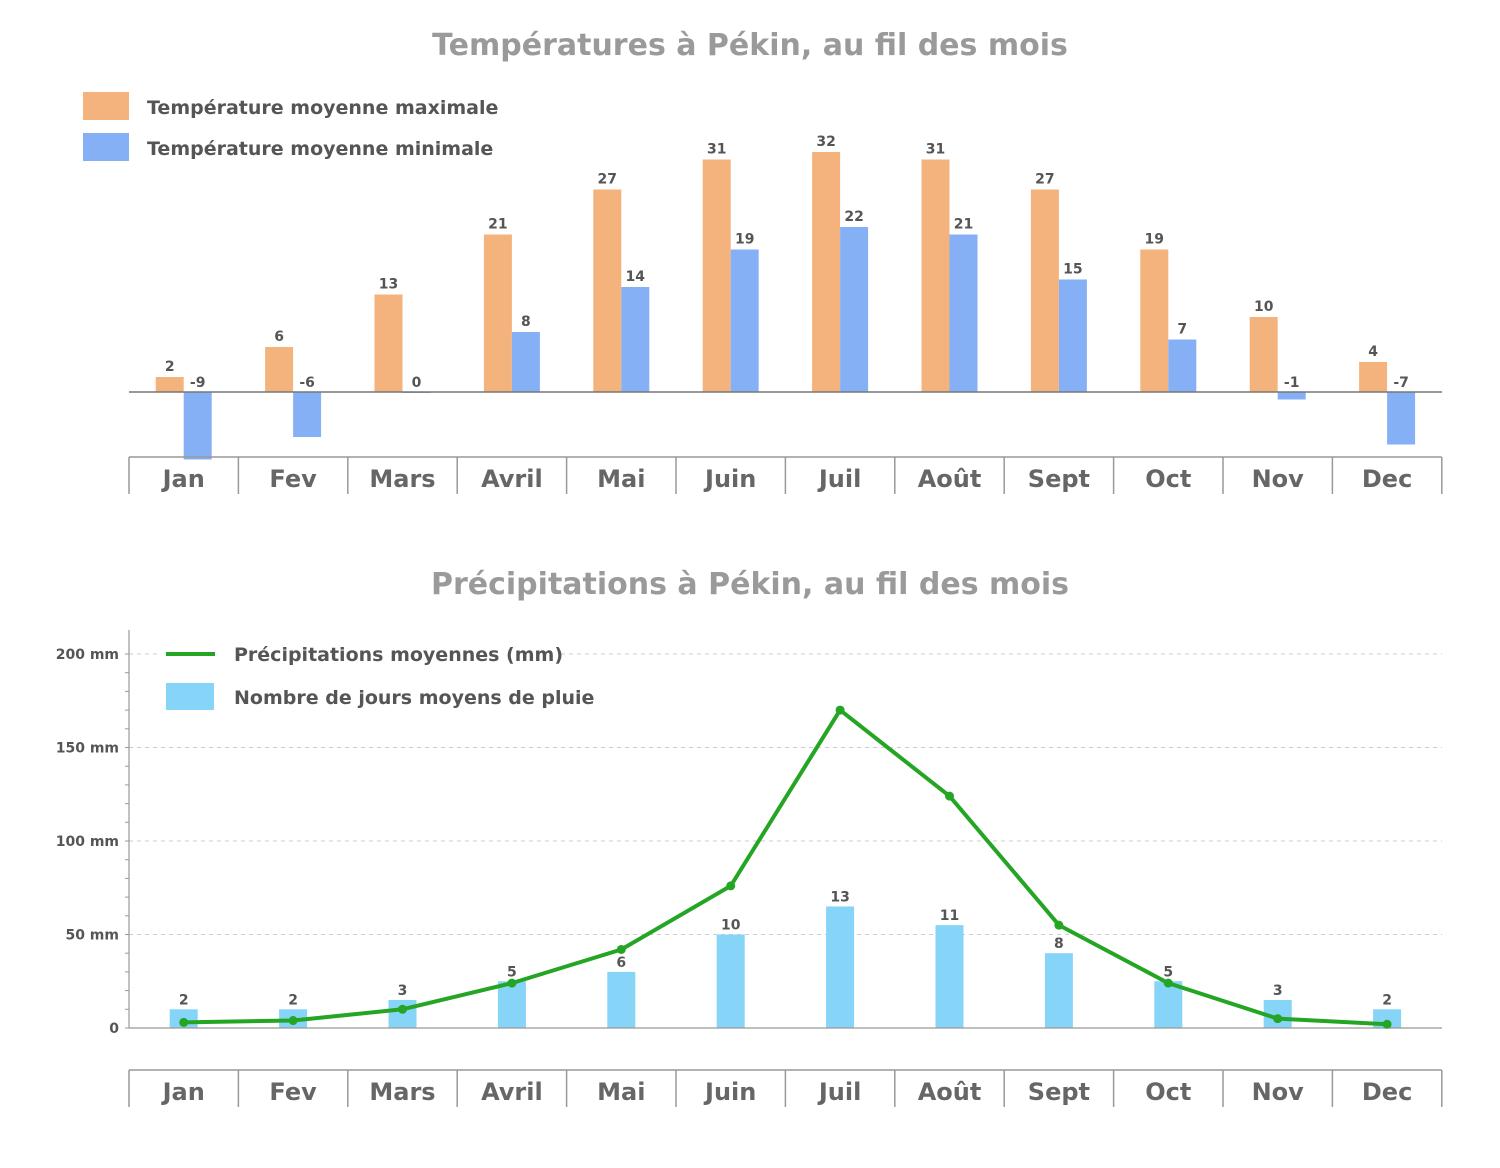  I want to click on precipitation-chart-title: Précipitations à Pékin, au fil des mois, so click(750, 584).